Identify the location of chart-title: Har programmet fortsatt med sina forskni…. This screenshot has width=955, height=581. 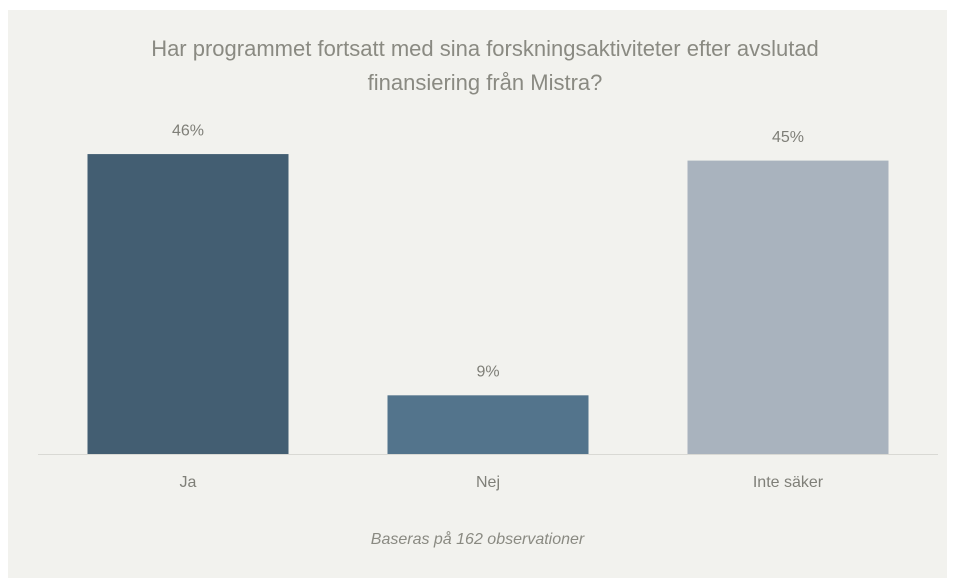
(485, 65).